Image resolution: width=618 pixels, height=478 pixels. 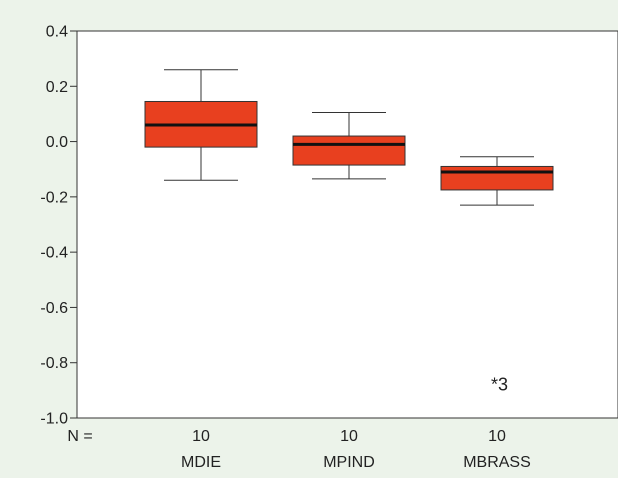 What do you see at coordinates (349, 462) in the screenshot?
I see `category-label-mpind: MPIND` at bounding box center [349, 462].